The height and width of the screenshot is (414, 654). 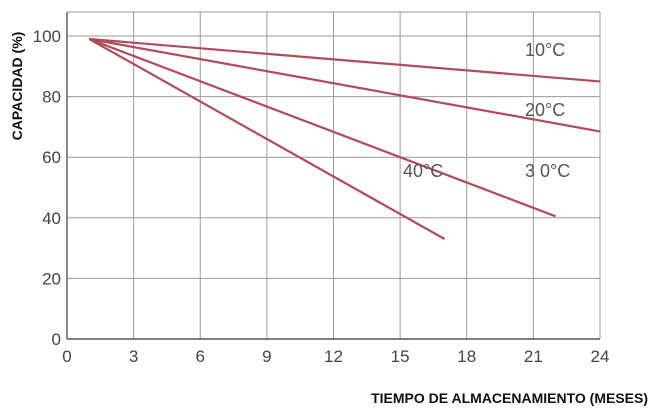 What do you see at coordinates (333, 356) in the screenshot?
I see `x-tick-label-12: 12` at bounding box center [333, 356].